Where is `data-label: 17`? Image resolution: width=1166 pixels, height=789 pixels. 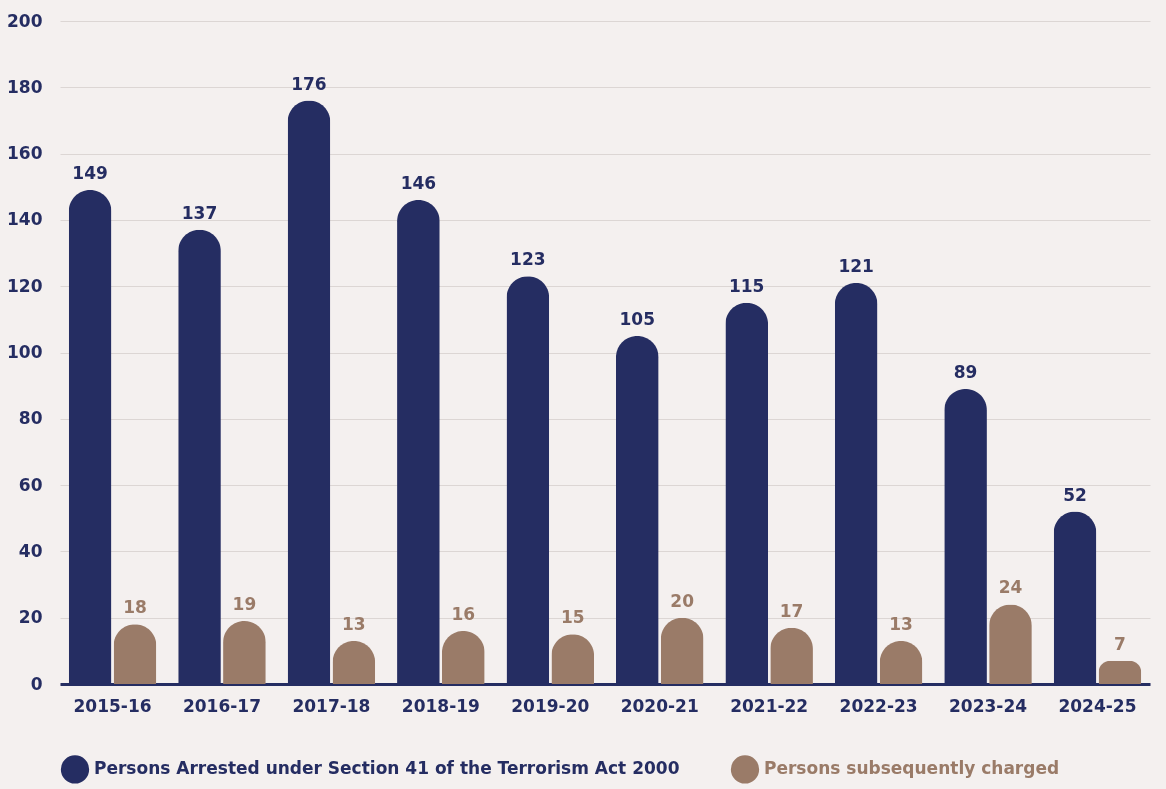 data-label: 17 is located at coordinates (791, 610).